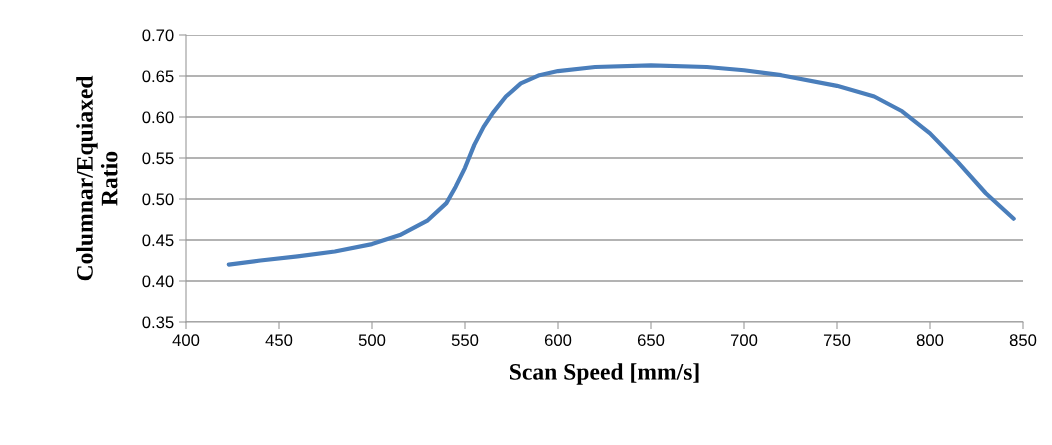 The height and width of the screenshot is (445, 1052). What do you see at coordinates (158, 322) in the screenshot?
I see `y-tick-label: 0.35` at bounding box center [158, 322].